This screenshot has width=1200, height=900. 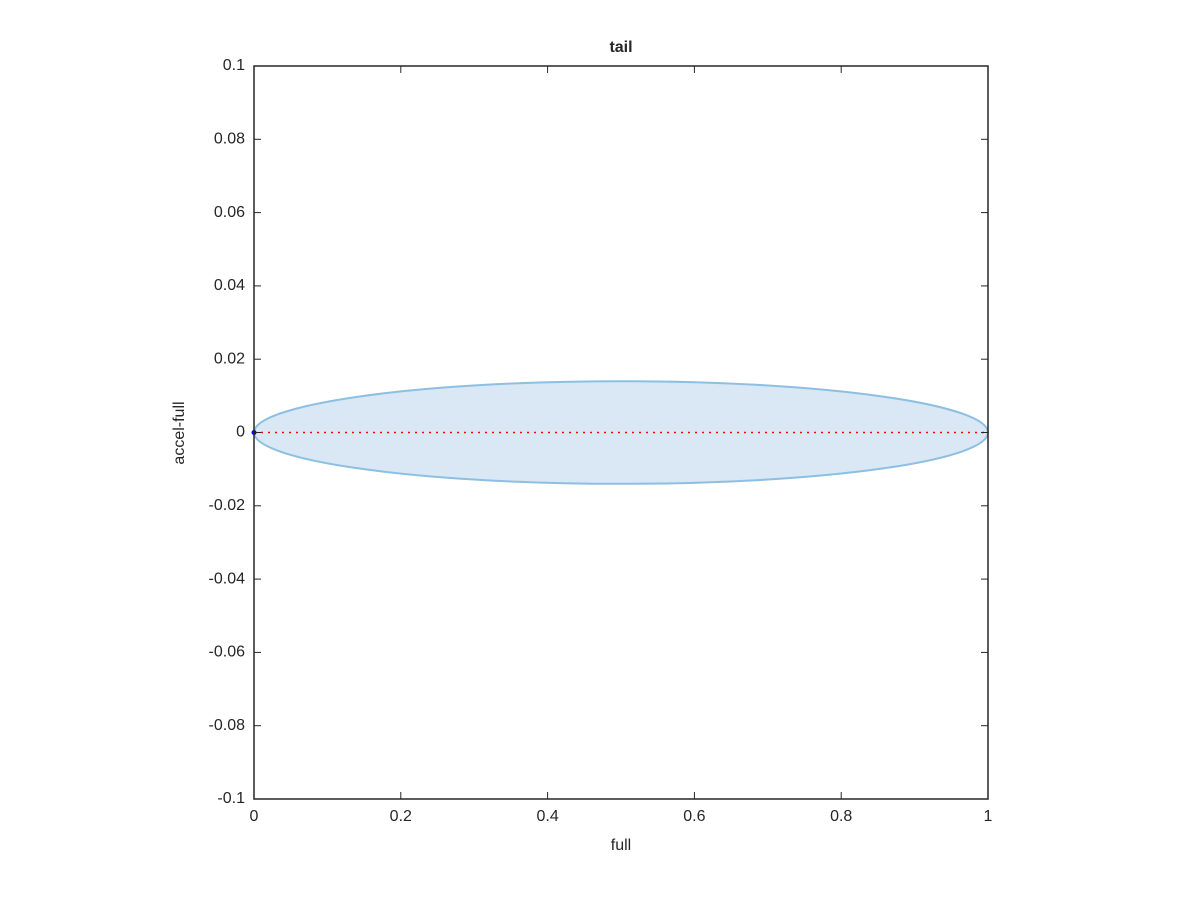 What do you see at coordinates (227, 578) in the screenshot?
I see `y-tick-label: -0.04` at bounding box center [227, 578].